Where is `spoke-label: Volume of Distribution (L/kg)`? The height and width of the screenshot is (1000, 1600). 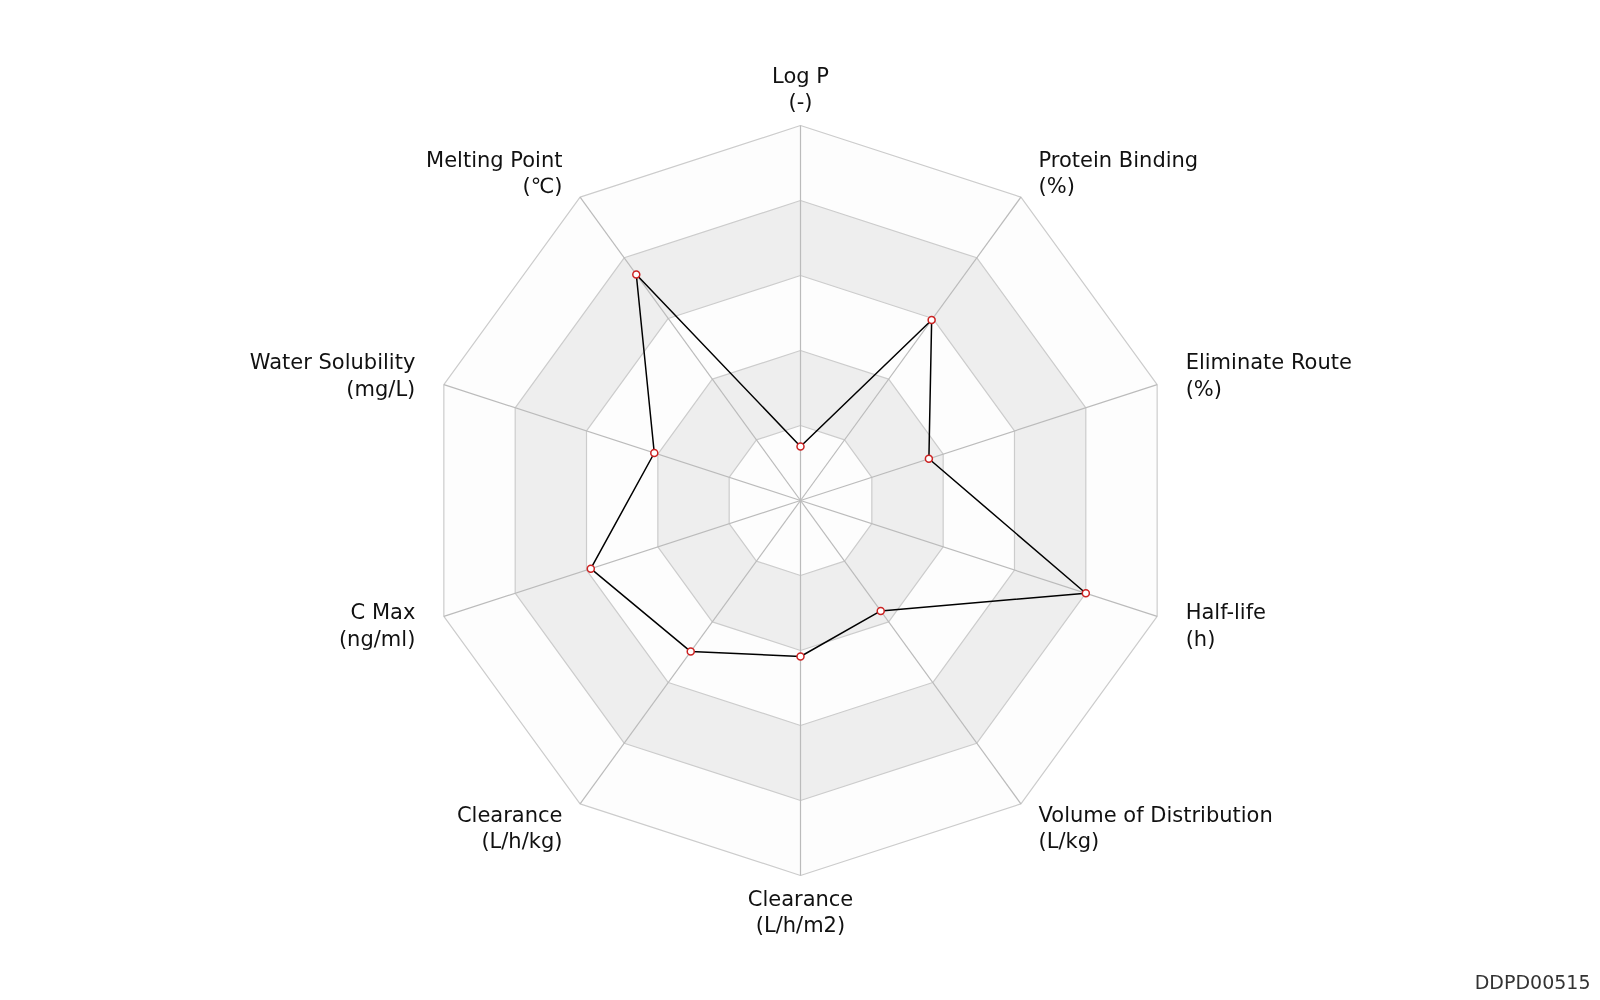
spoke-label: Volume of Distribution (L/kg) is located at coordinates (1155, 828).